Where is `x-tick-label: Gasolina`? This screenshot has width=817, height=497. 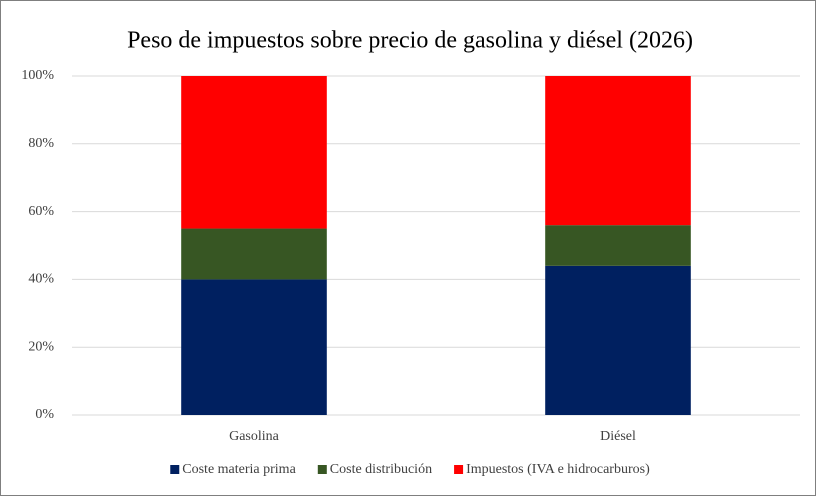
x-tick-label: Gasolina is located at coordinates (254, 436).